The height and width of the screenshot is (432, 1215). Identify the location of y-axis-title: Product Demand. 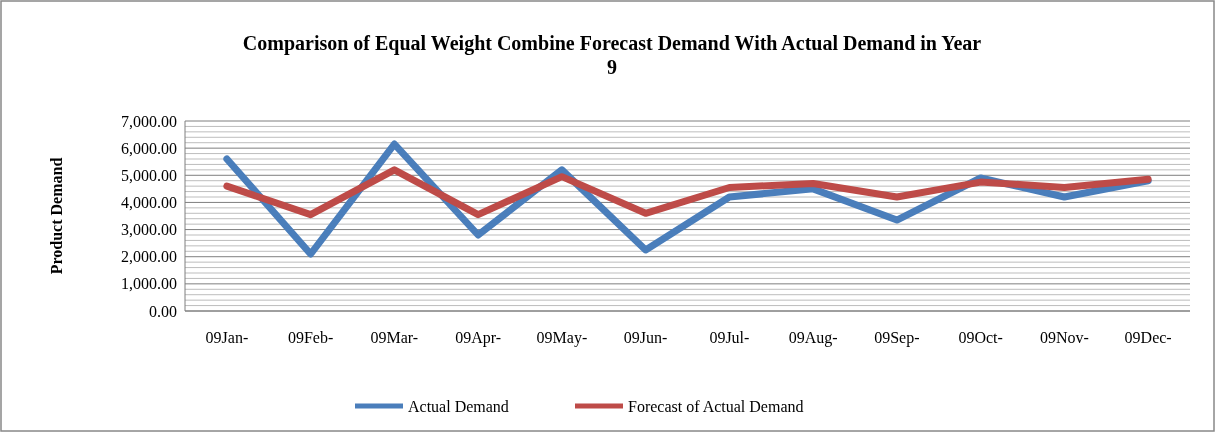
(56, 216).